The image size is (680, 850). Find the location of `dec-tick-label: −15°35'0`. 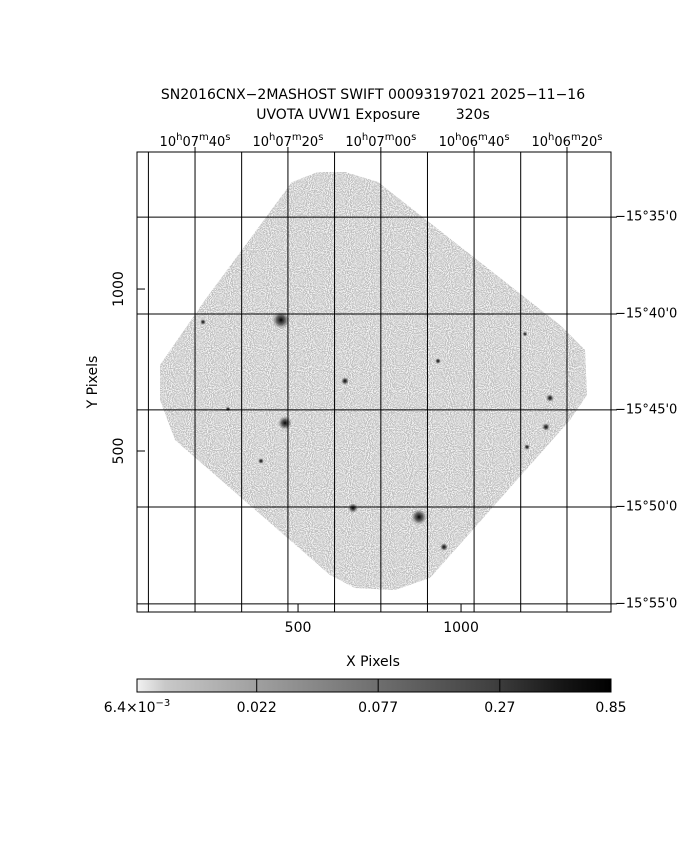

dec-tick-label: −15°35'0 is located at coordinates (646, 217).